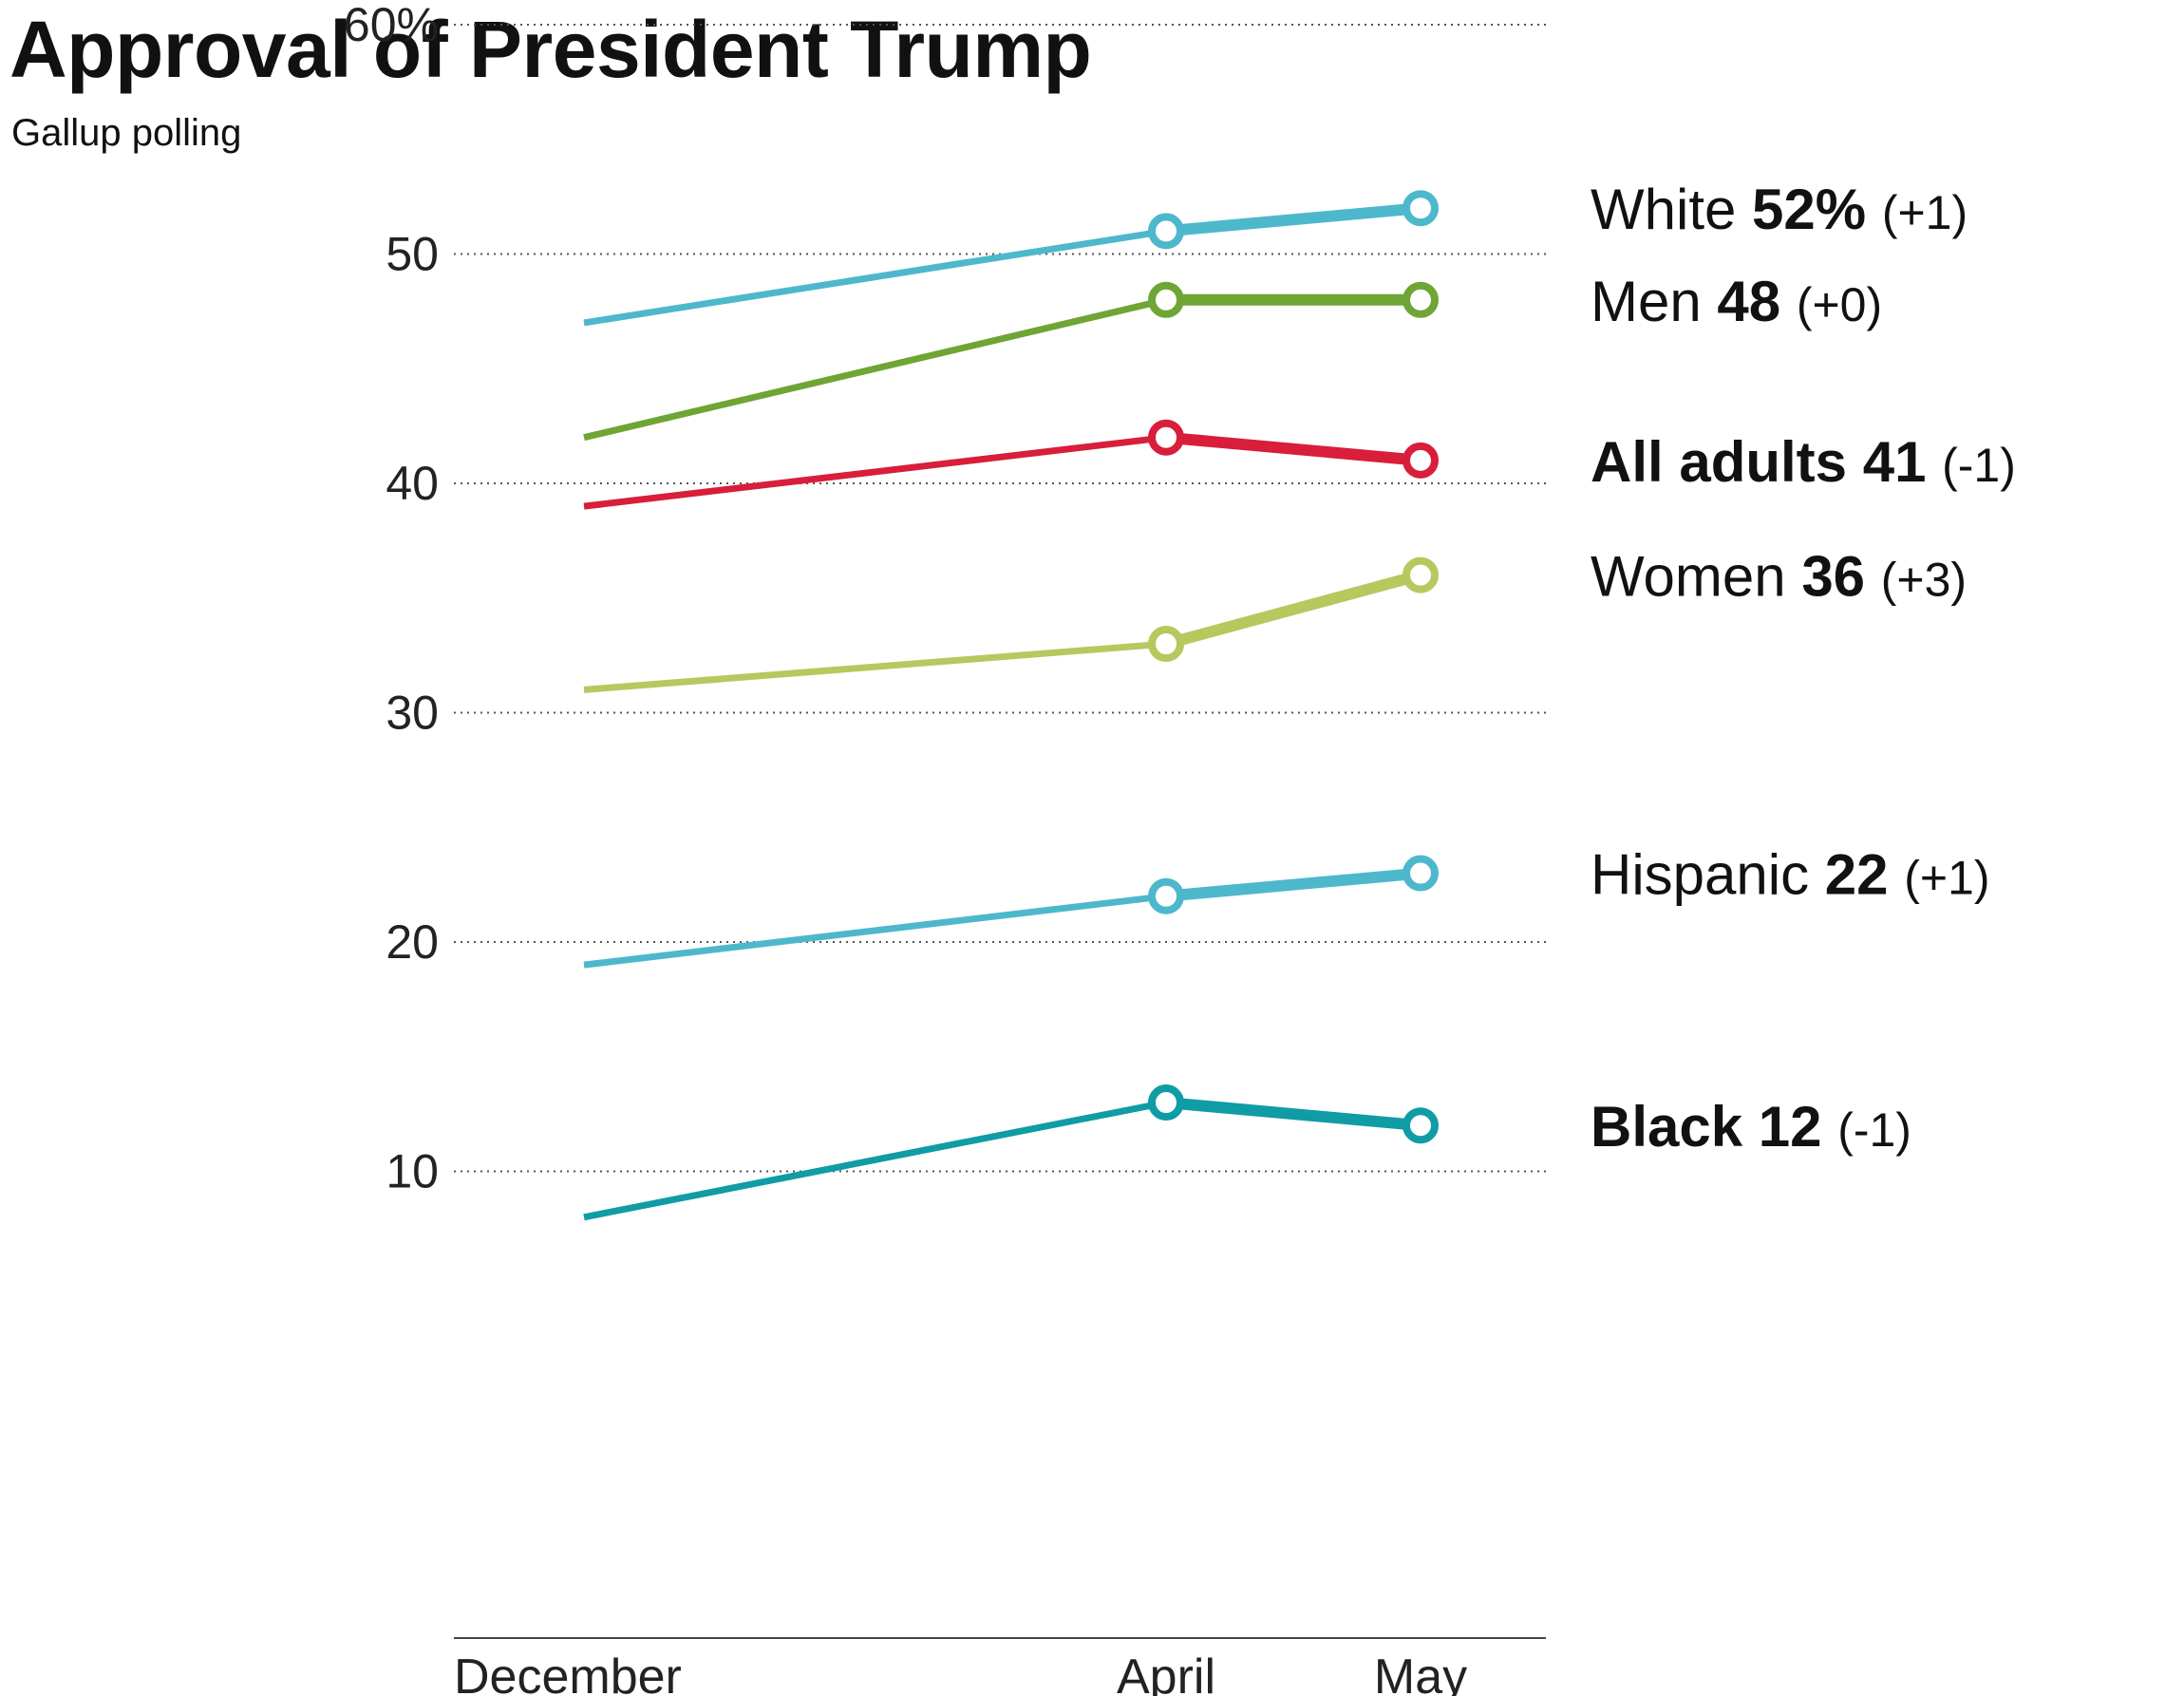  I want to click on x-axis: December April May, so click(1000, 1666).